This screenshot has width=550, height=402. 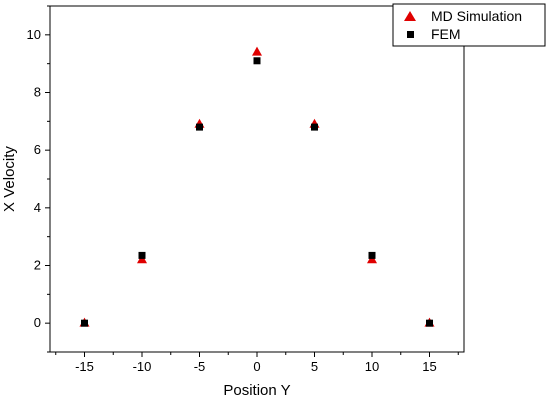 What do you see at coordinates (446, 34) in the screenshot?
I see `legend-label-fem: FEM` at bounding box center [446, 34].